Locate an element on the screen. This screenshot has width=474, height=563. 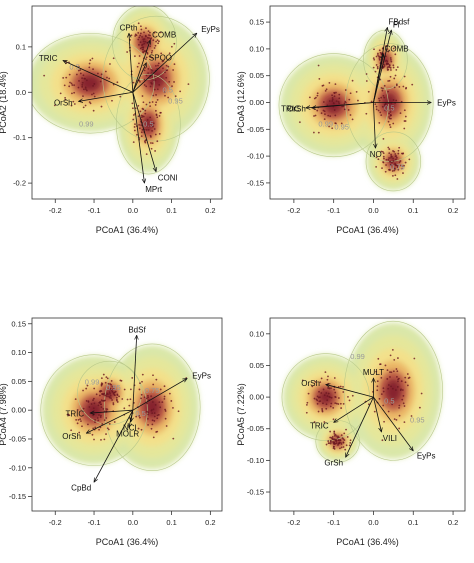
x-tick-label: 0.1 is located at coordinates (171, 210).